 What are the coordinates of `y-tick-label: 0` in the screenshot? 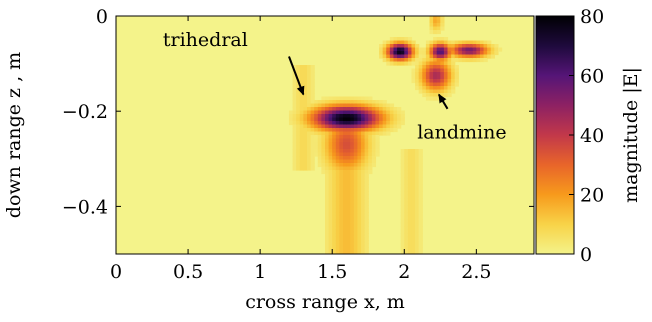 It's located at (102, 17).